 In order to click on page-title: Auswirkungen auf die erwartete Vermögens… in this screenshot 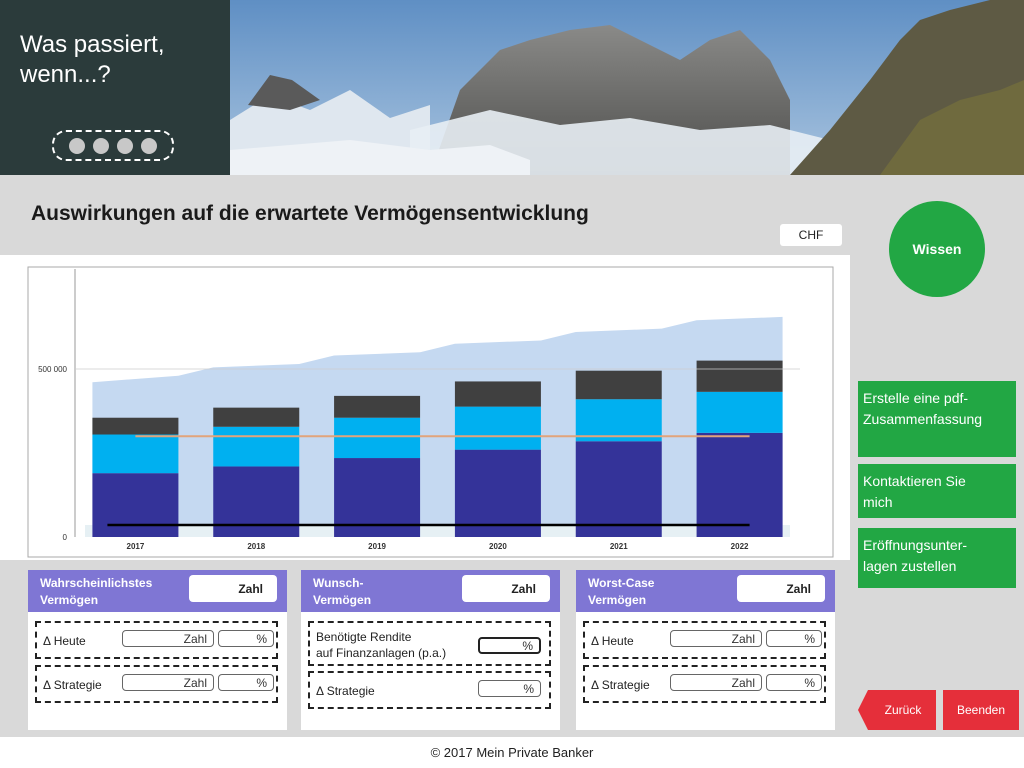, I will do `click(310, 213)`.